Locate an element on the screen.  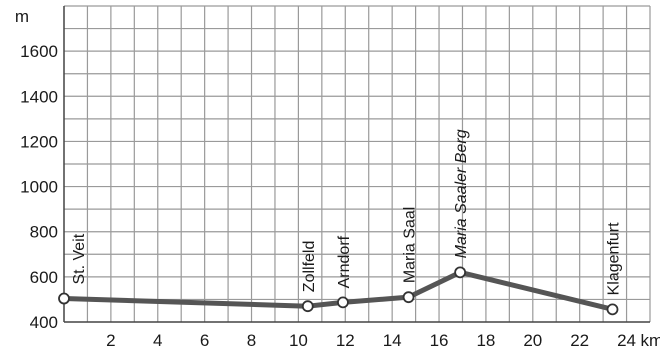
x-tick-label: 12 is located at coordinates (345, 340).